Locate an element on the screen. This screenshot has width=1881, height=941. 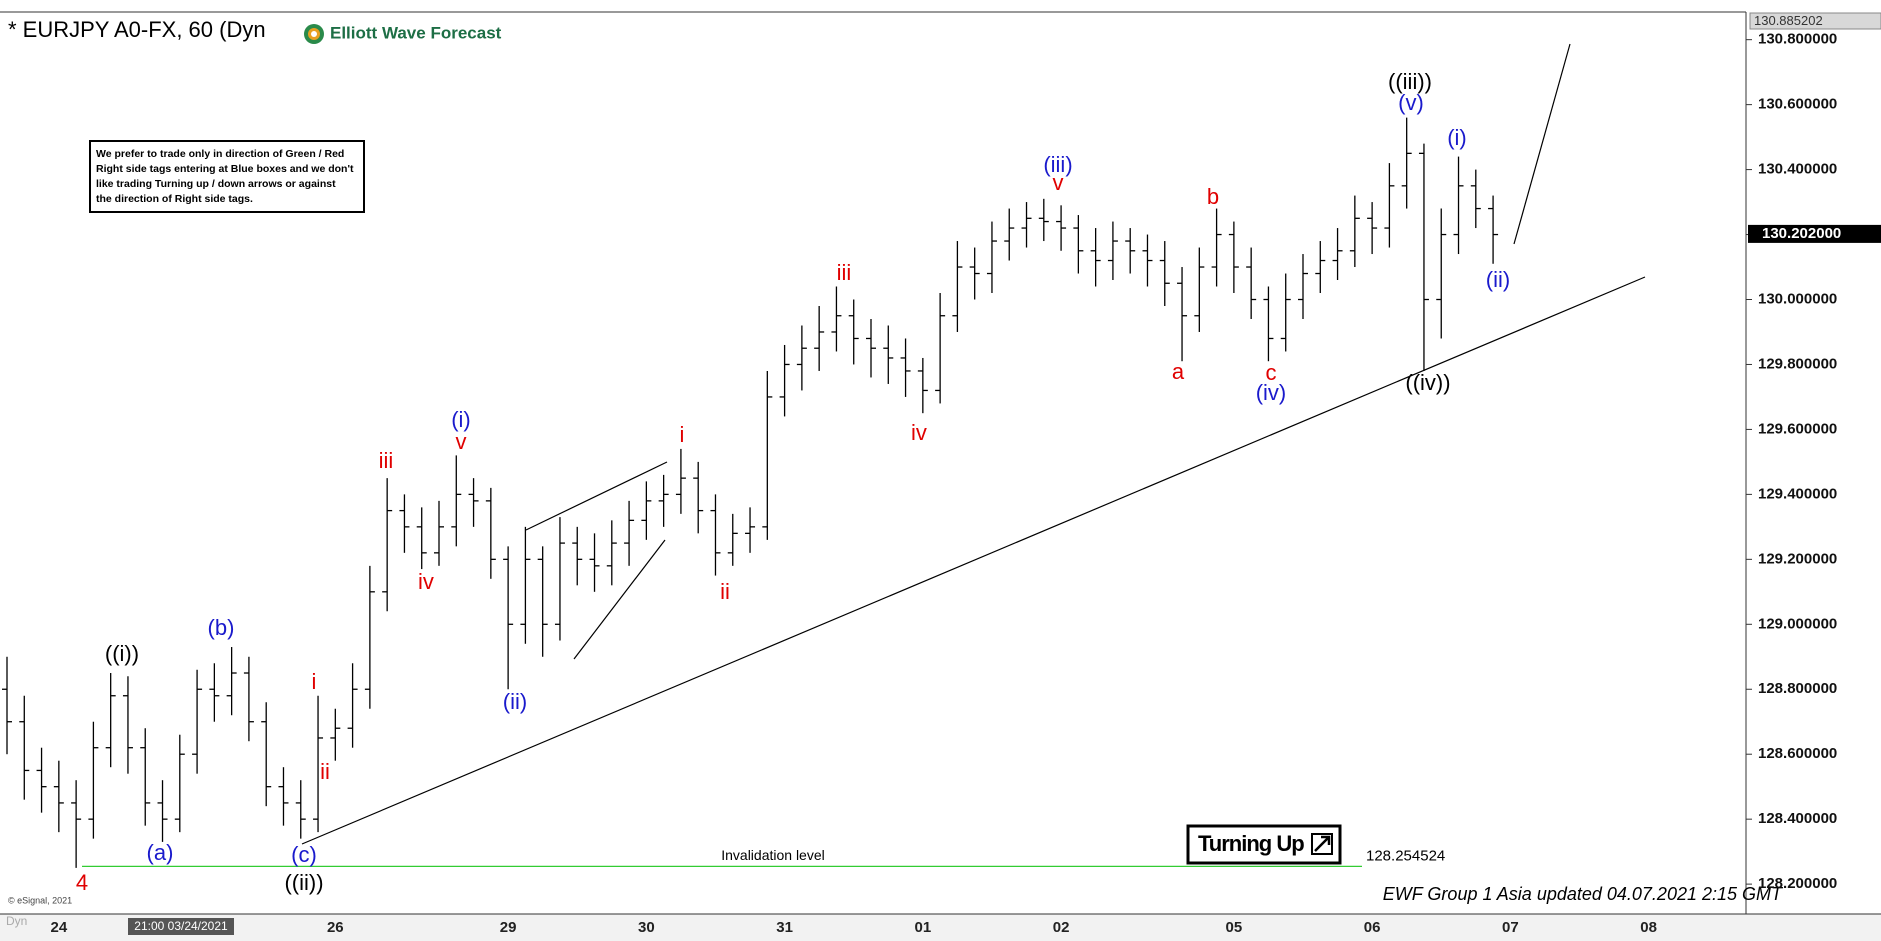
wave-label: (iii) is located at coordinates (1057, 164).